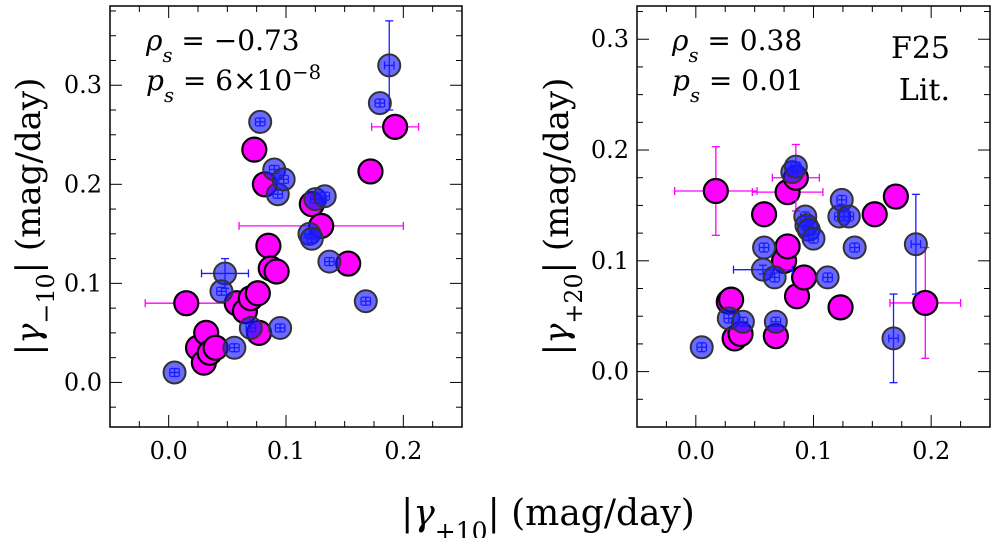 This screenshot has height=538, width=996. Describe the element at coordinates (562, 217) in the screenshot. I see `y-axis-label: |γ+20| (mag/day)` at that location.